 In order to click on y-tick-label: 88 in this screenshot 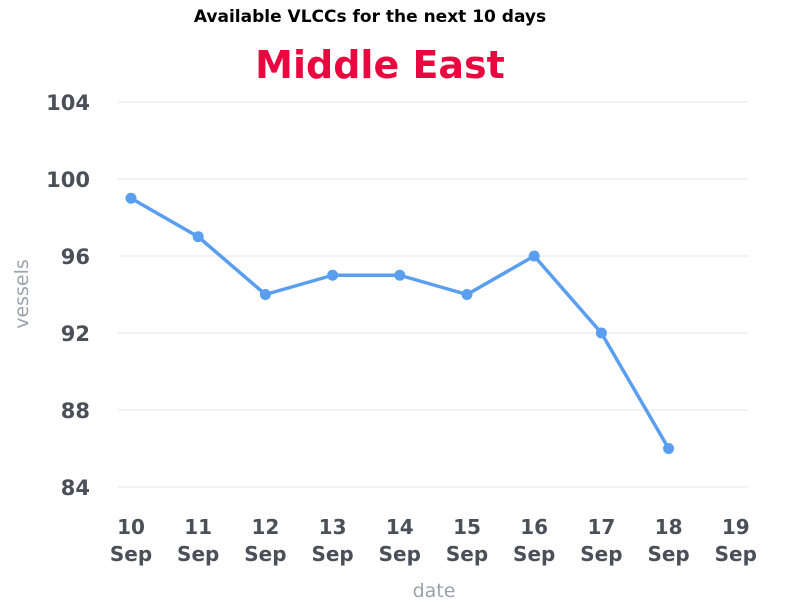, I will do `click(75, 411)`.